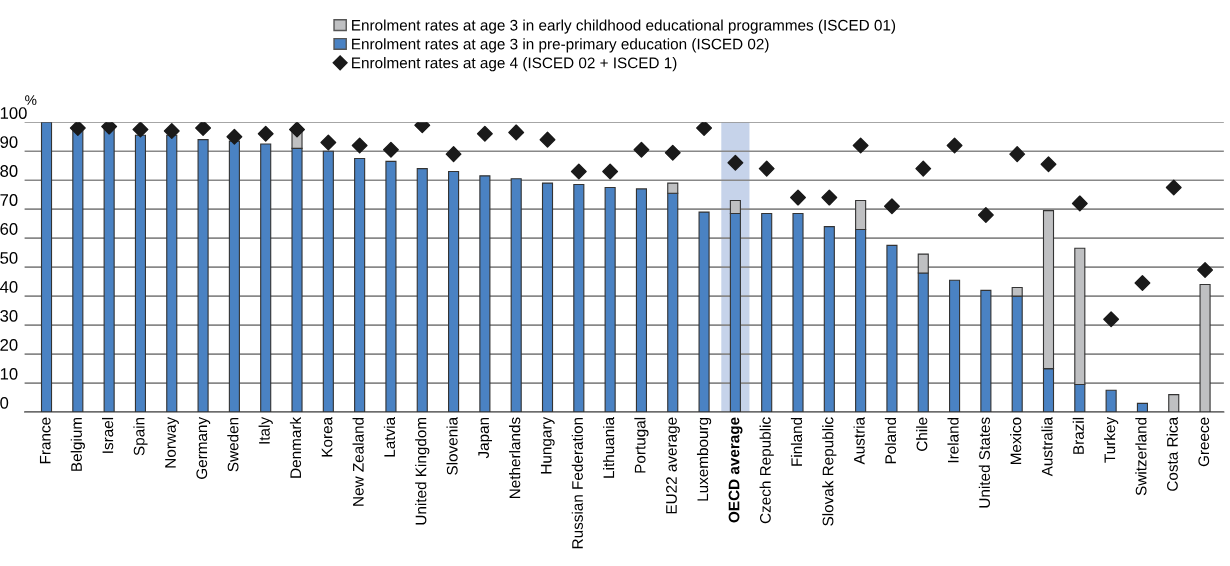 The height and width of the screenshot is (566, 1230). Describe the element at coordinates (31, 100) in the screenshot. I see `y-axis-title: %` at that location.